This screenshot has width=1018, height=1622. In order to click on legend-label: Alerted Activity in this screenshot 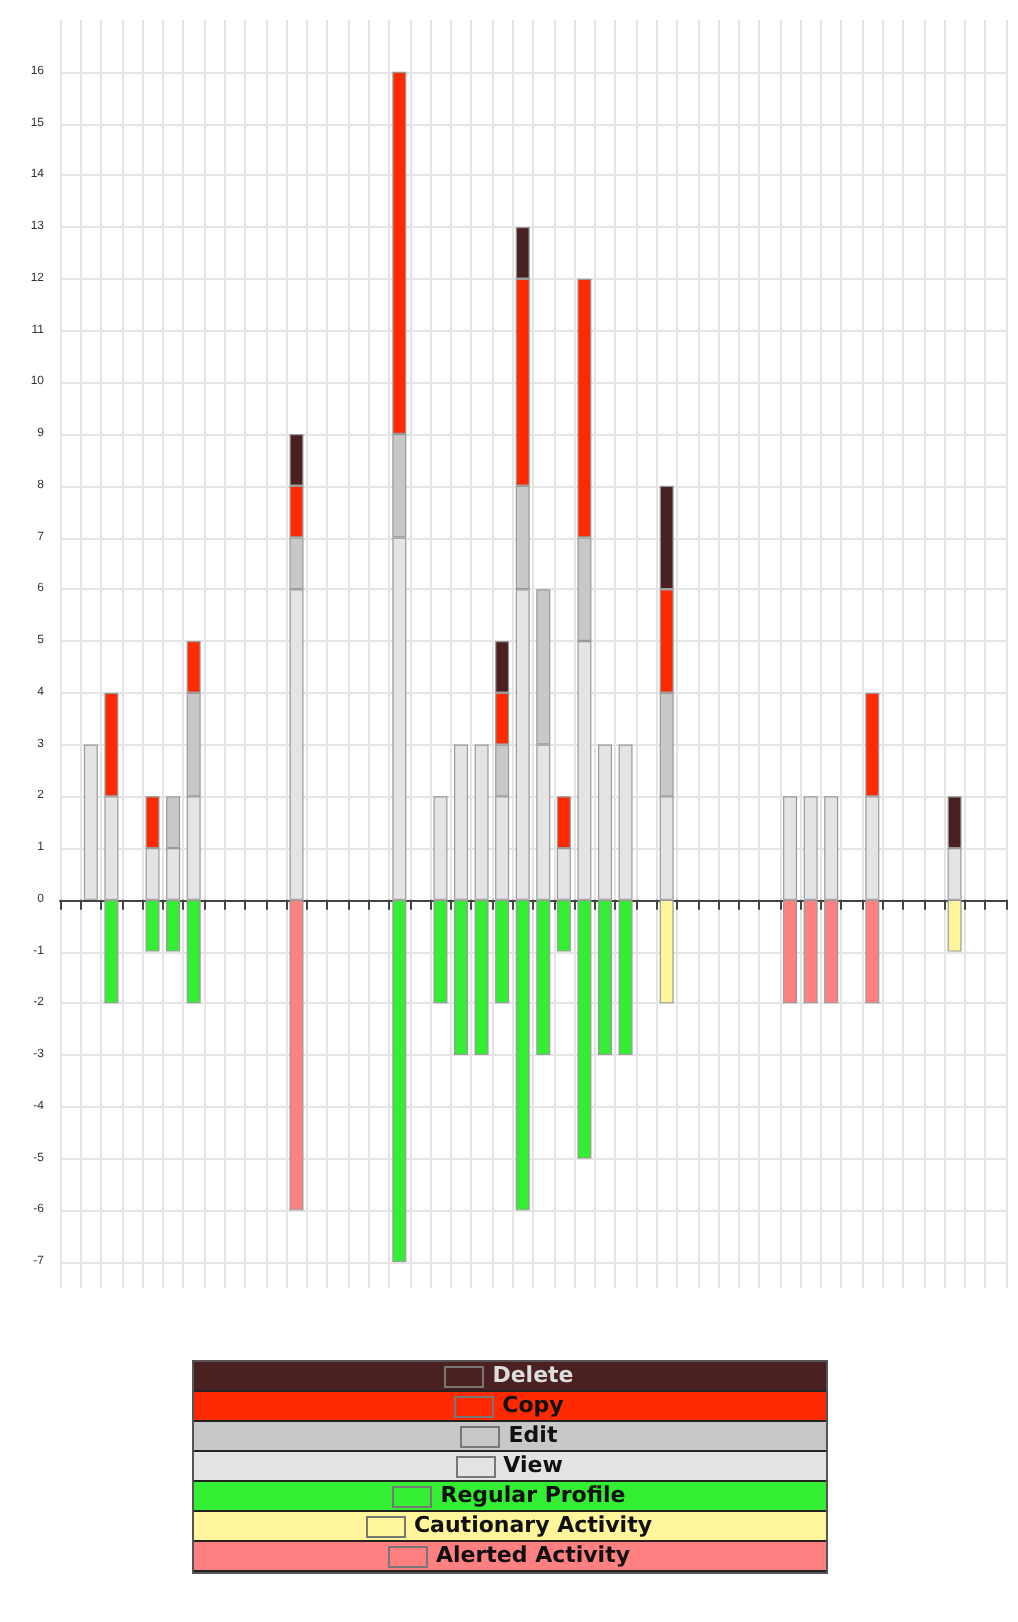, I will do `click(533, 1556)`.